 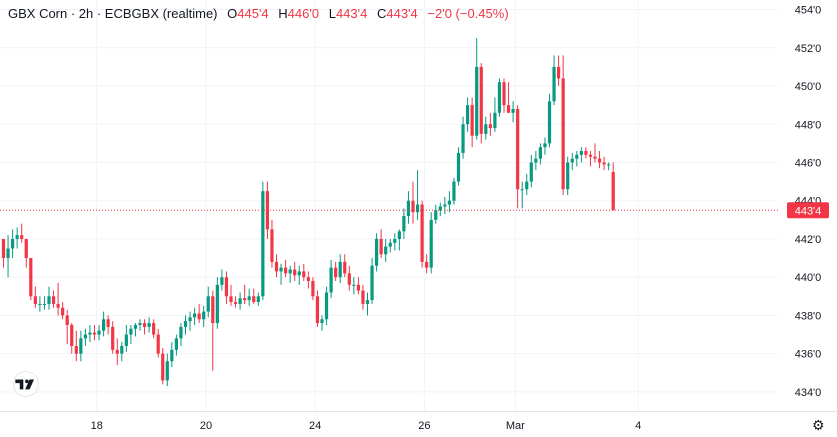 I want to click on y-tick-label: 446'0, so click(x=808, y=163).